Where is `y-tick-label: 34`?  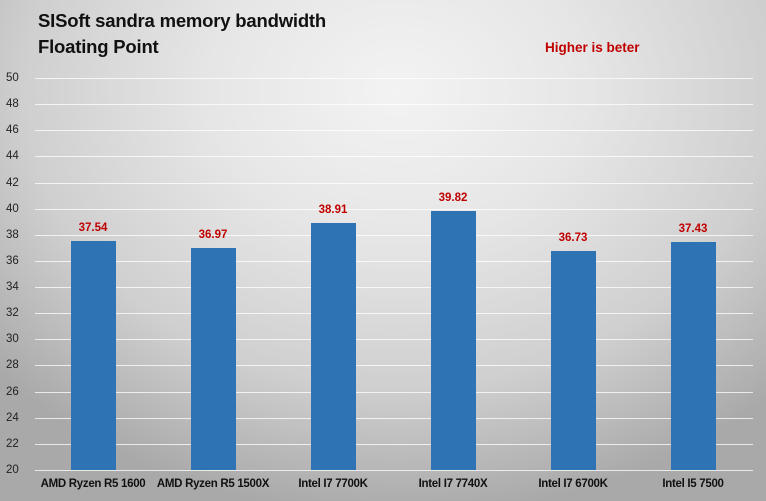
y-tick-label: 34 is located at coordinates (12, 287).